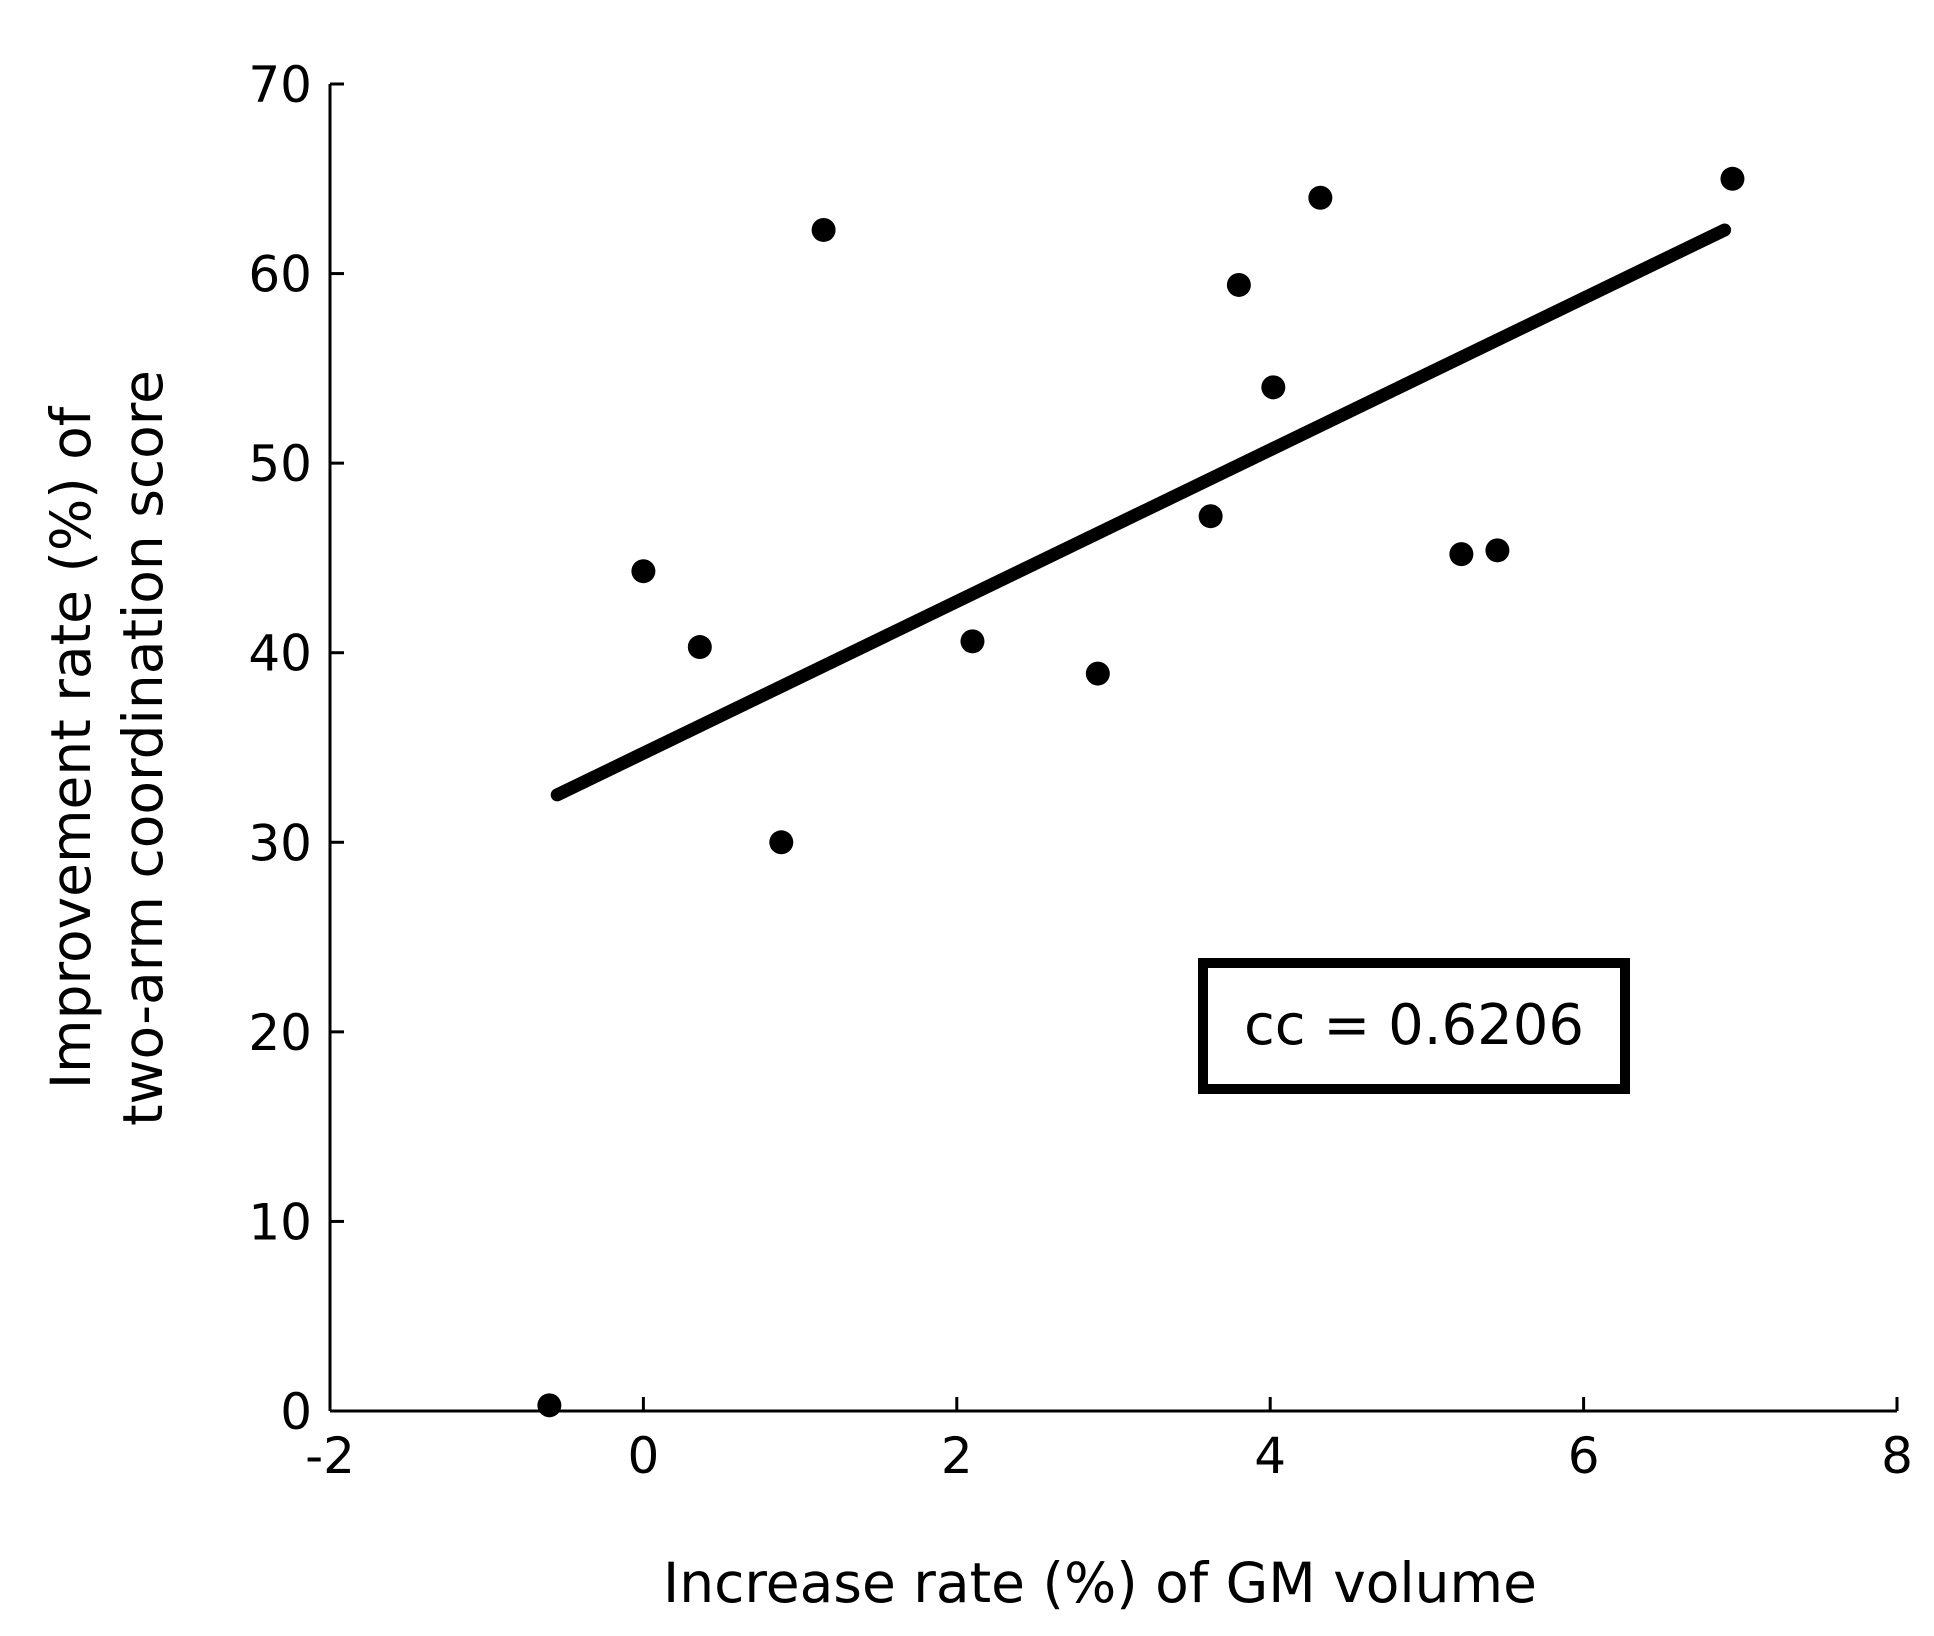 Image resolution: width=1934 pixels, height=1636 pixels. I want to click on y-tick-label: 20, so click(280, 1033).